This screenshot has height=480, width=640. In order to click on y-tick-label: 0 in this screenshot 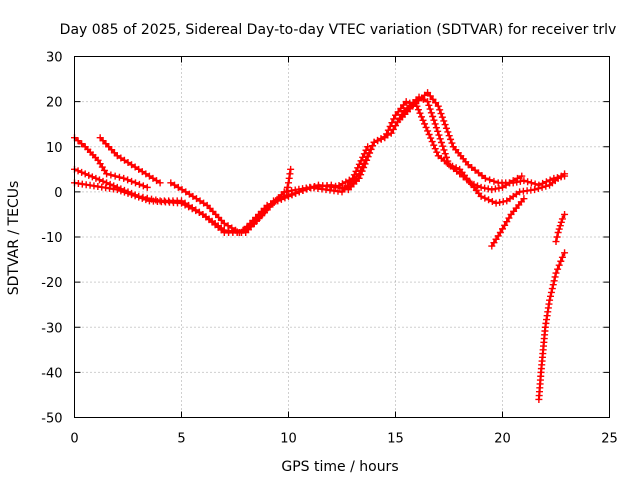, I will do `click(58, 193)`.